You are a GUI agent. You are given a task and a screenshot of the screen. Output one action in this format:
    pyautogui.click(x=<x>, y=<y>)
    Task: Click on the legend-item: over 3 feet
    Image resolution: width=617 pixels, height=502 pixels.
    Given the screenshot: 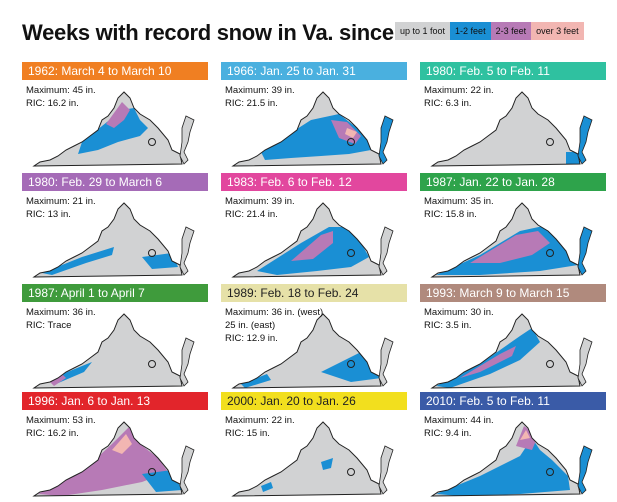 What is the action you would take?
    pyautogui.click(x=557, y=31)
    